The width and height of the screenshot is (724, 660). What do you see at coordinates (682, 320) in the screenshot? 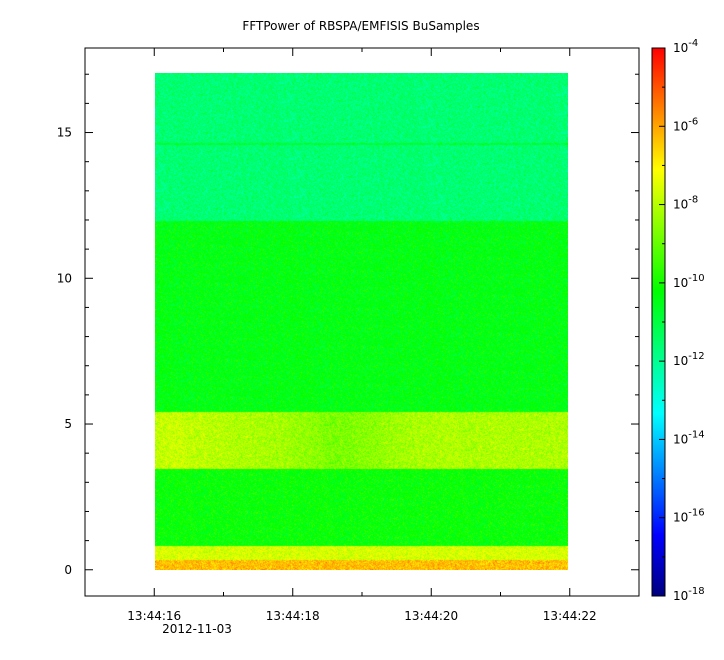
I see `colorbar-axis: 10⁻⁴ 10⁻⁶ 10⁻⁸ 10⁻¹⁰ 10⁻¹² 10⁻¹⁴ 10⁻¹⁶ 10⁻¹⁸` at bounding box center [682, 320].